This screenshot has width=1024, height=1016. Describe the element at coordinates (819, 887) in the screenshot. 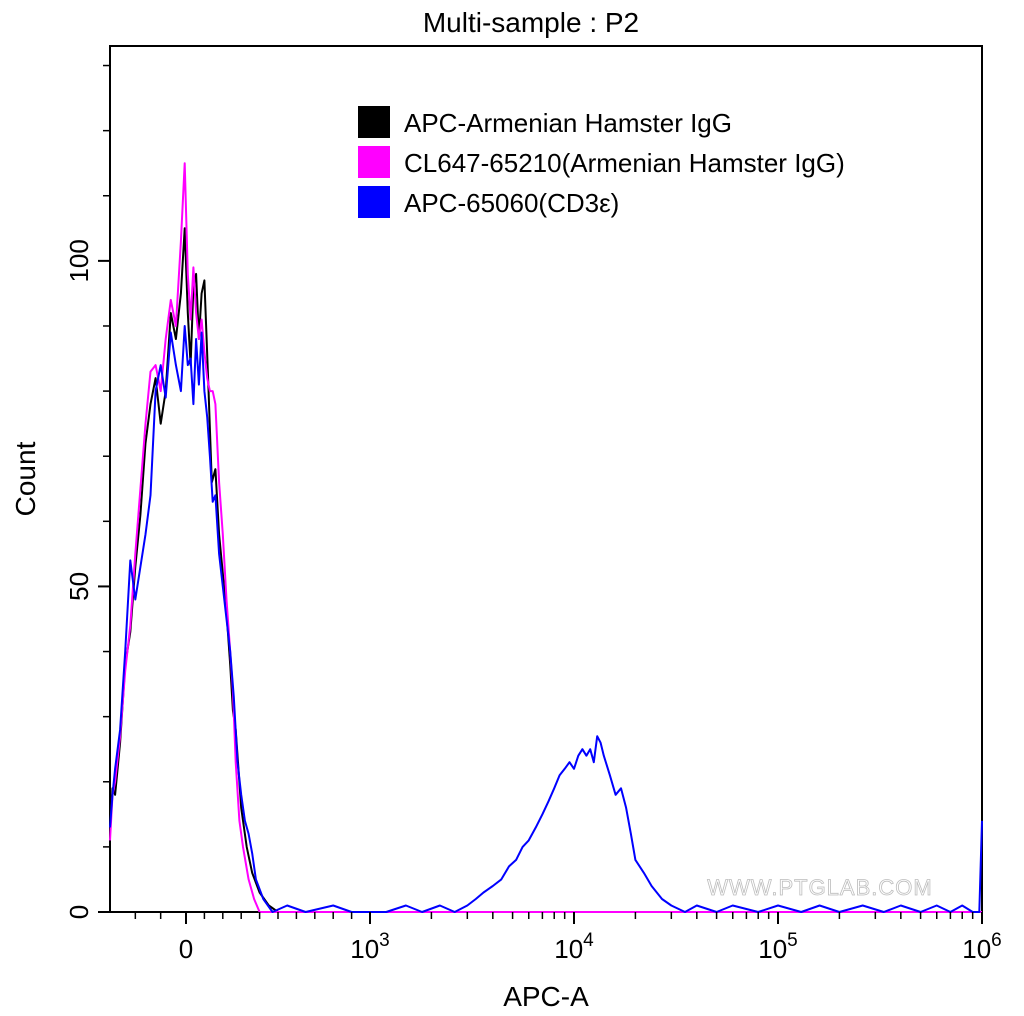

I see `watermark-text: WWW.PTGLAB.COM` at that location.